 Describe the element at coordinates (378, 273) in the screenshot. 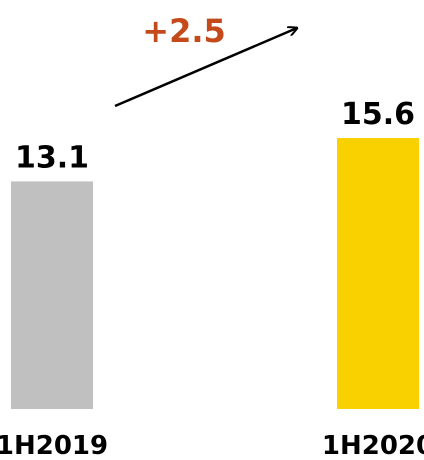

I see `bar-1h2020` at that location.